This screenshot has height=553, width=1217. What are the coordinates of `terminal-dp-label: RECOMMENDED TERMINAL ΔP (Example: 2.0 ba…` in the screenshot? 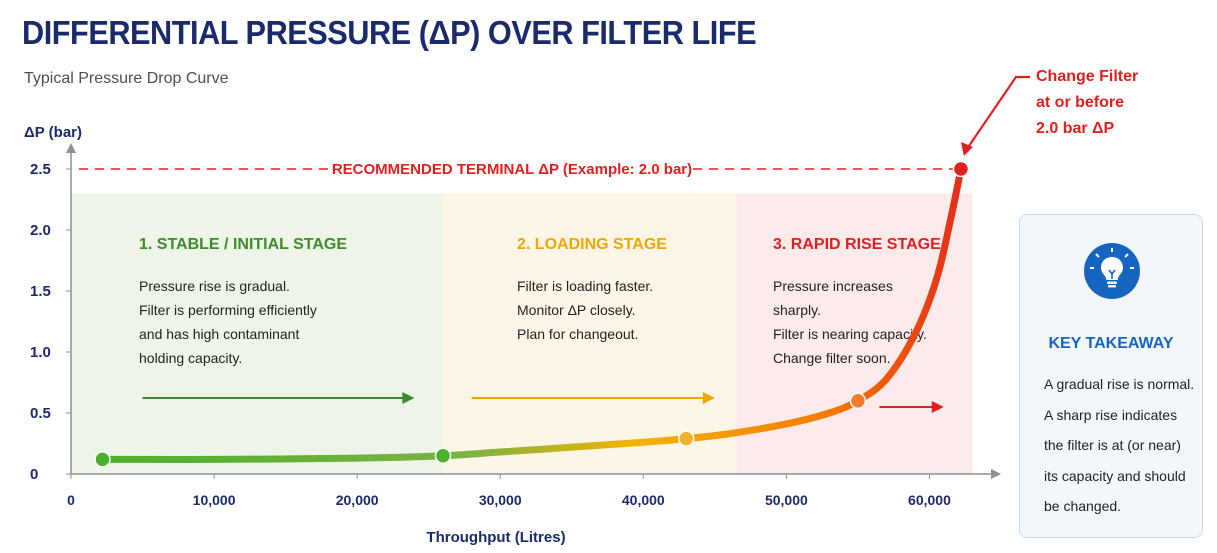 It's located at (512, 169).